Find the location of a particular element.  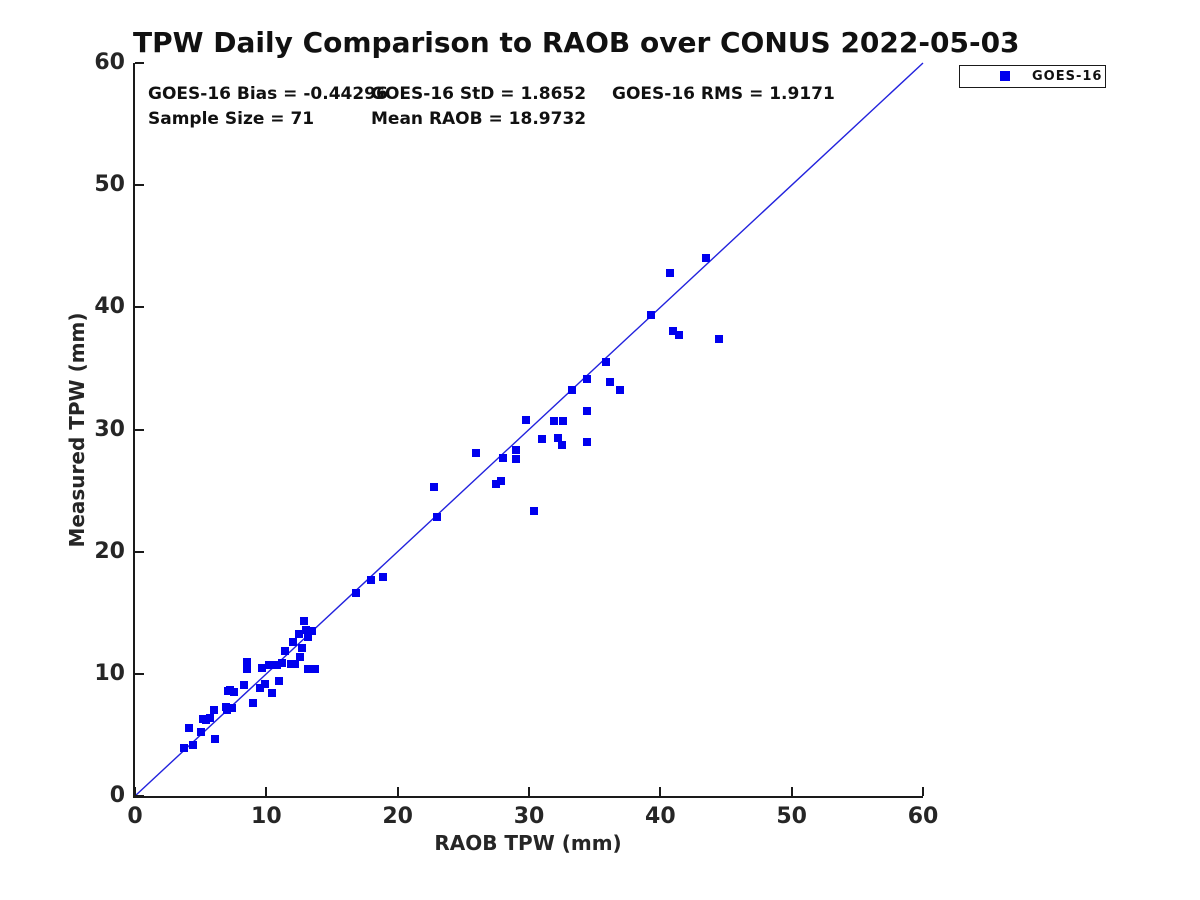

stat-mean-raob: Mean RAOB = 18.9732 is located at coordinates (479, 119).